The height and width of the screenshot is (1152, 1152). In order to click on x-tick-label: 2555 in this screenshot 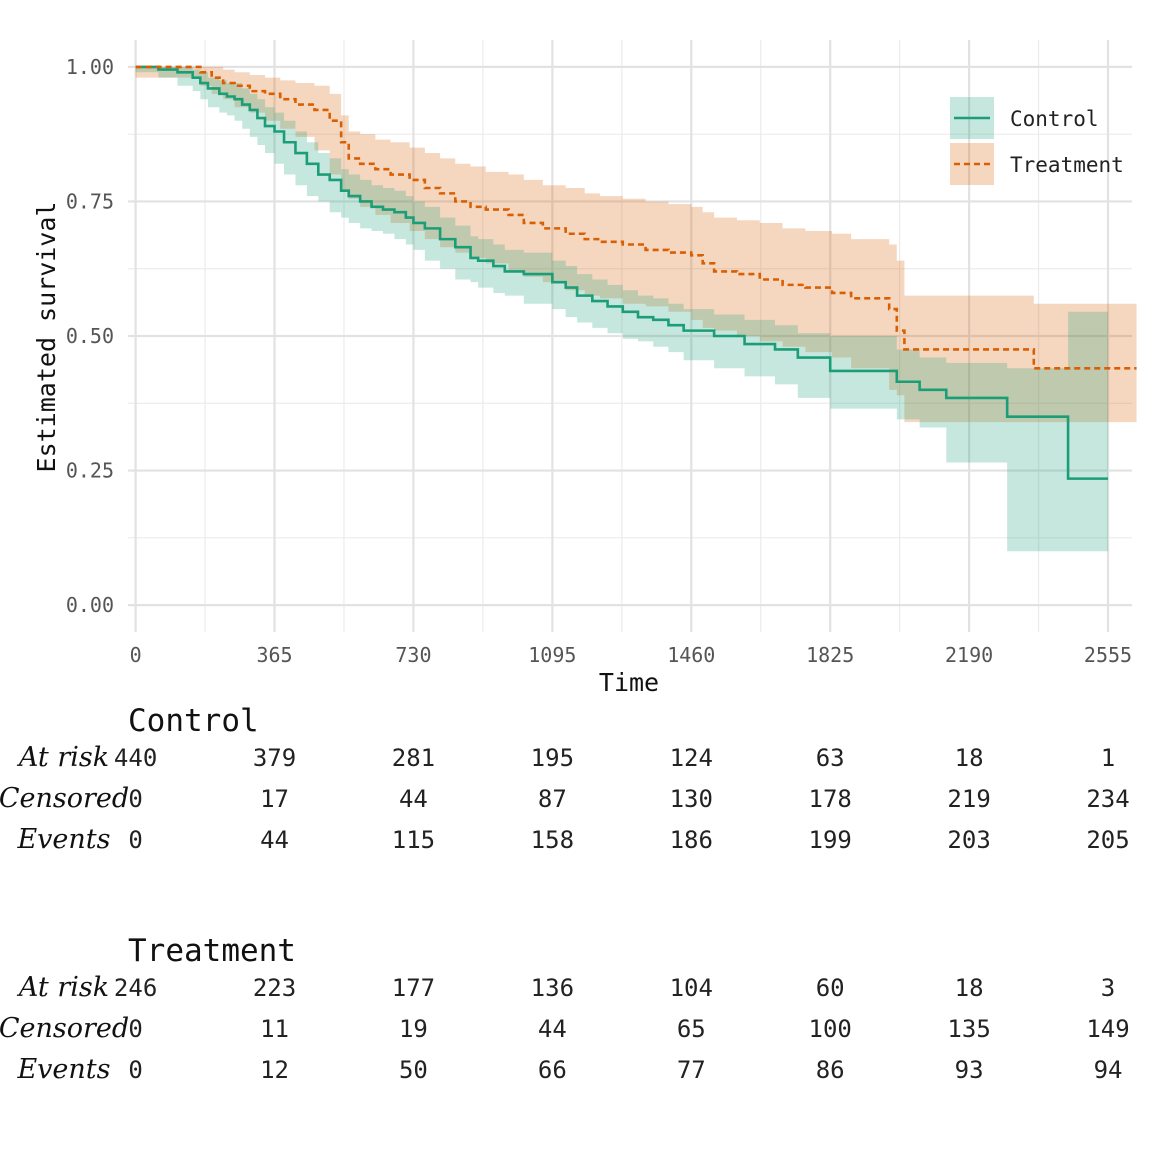, I will do `click(1108, 655)`.